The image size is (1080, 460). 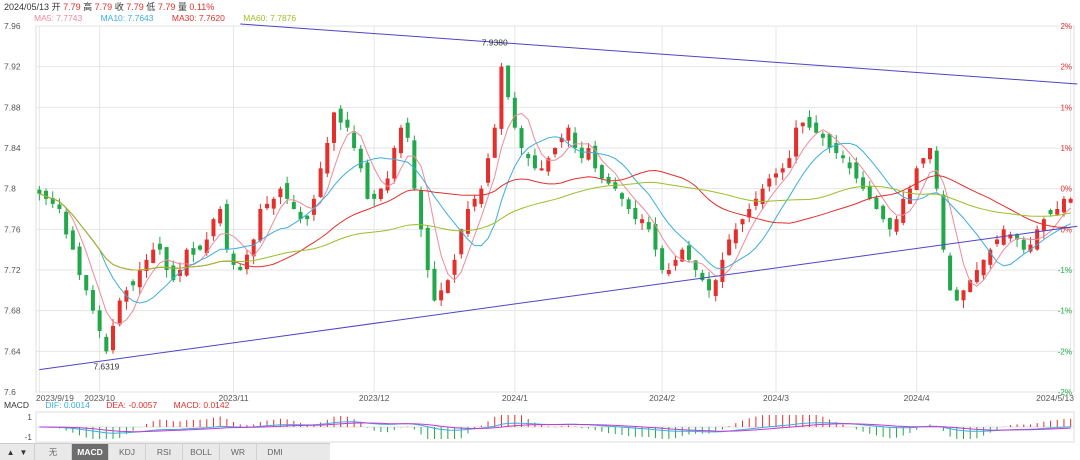 What do you see at coordinates (52, 452) in the screenshot?
I see `tab-none: 无` at bounding box center [52, 452].